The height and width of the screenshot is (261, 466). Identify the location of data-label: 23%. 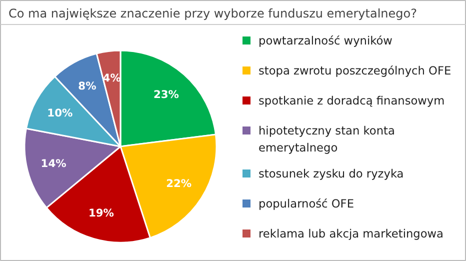
(166, 95).